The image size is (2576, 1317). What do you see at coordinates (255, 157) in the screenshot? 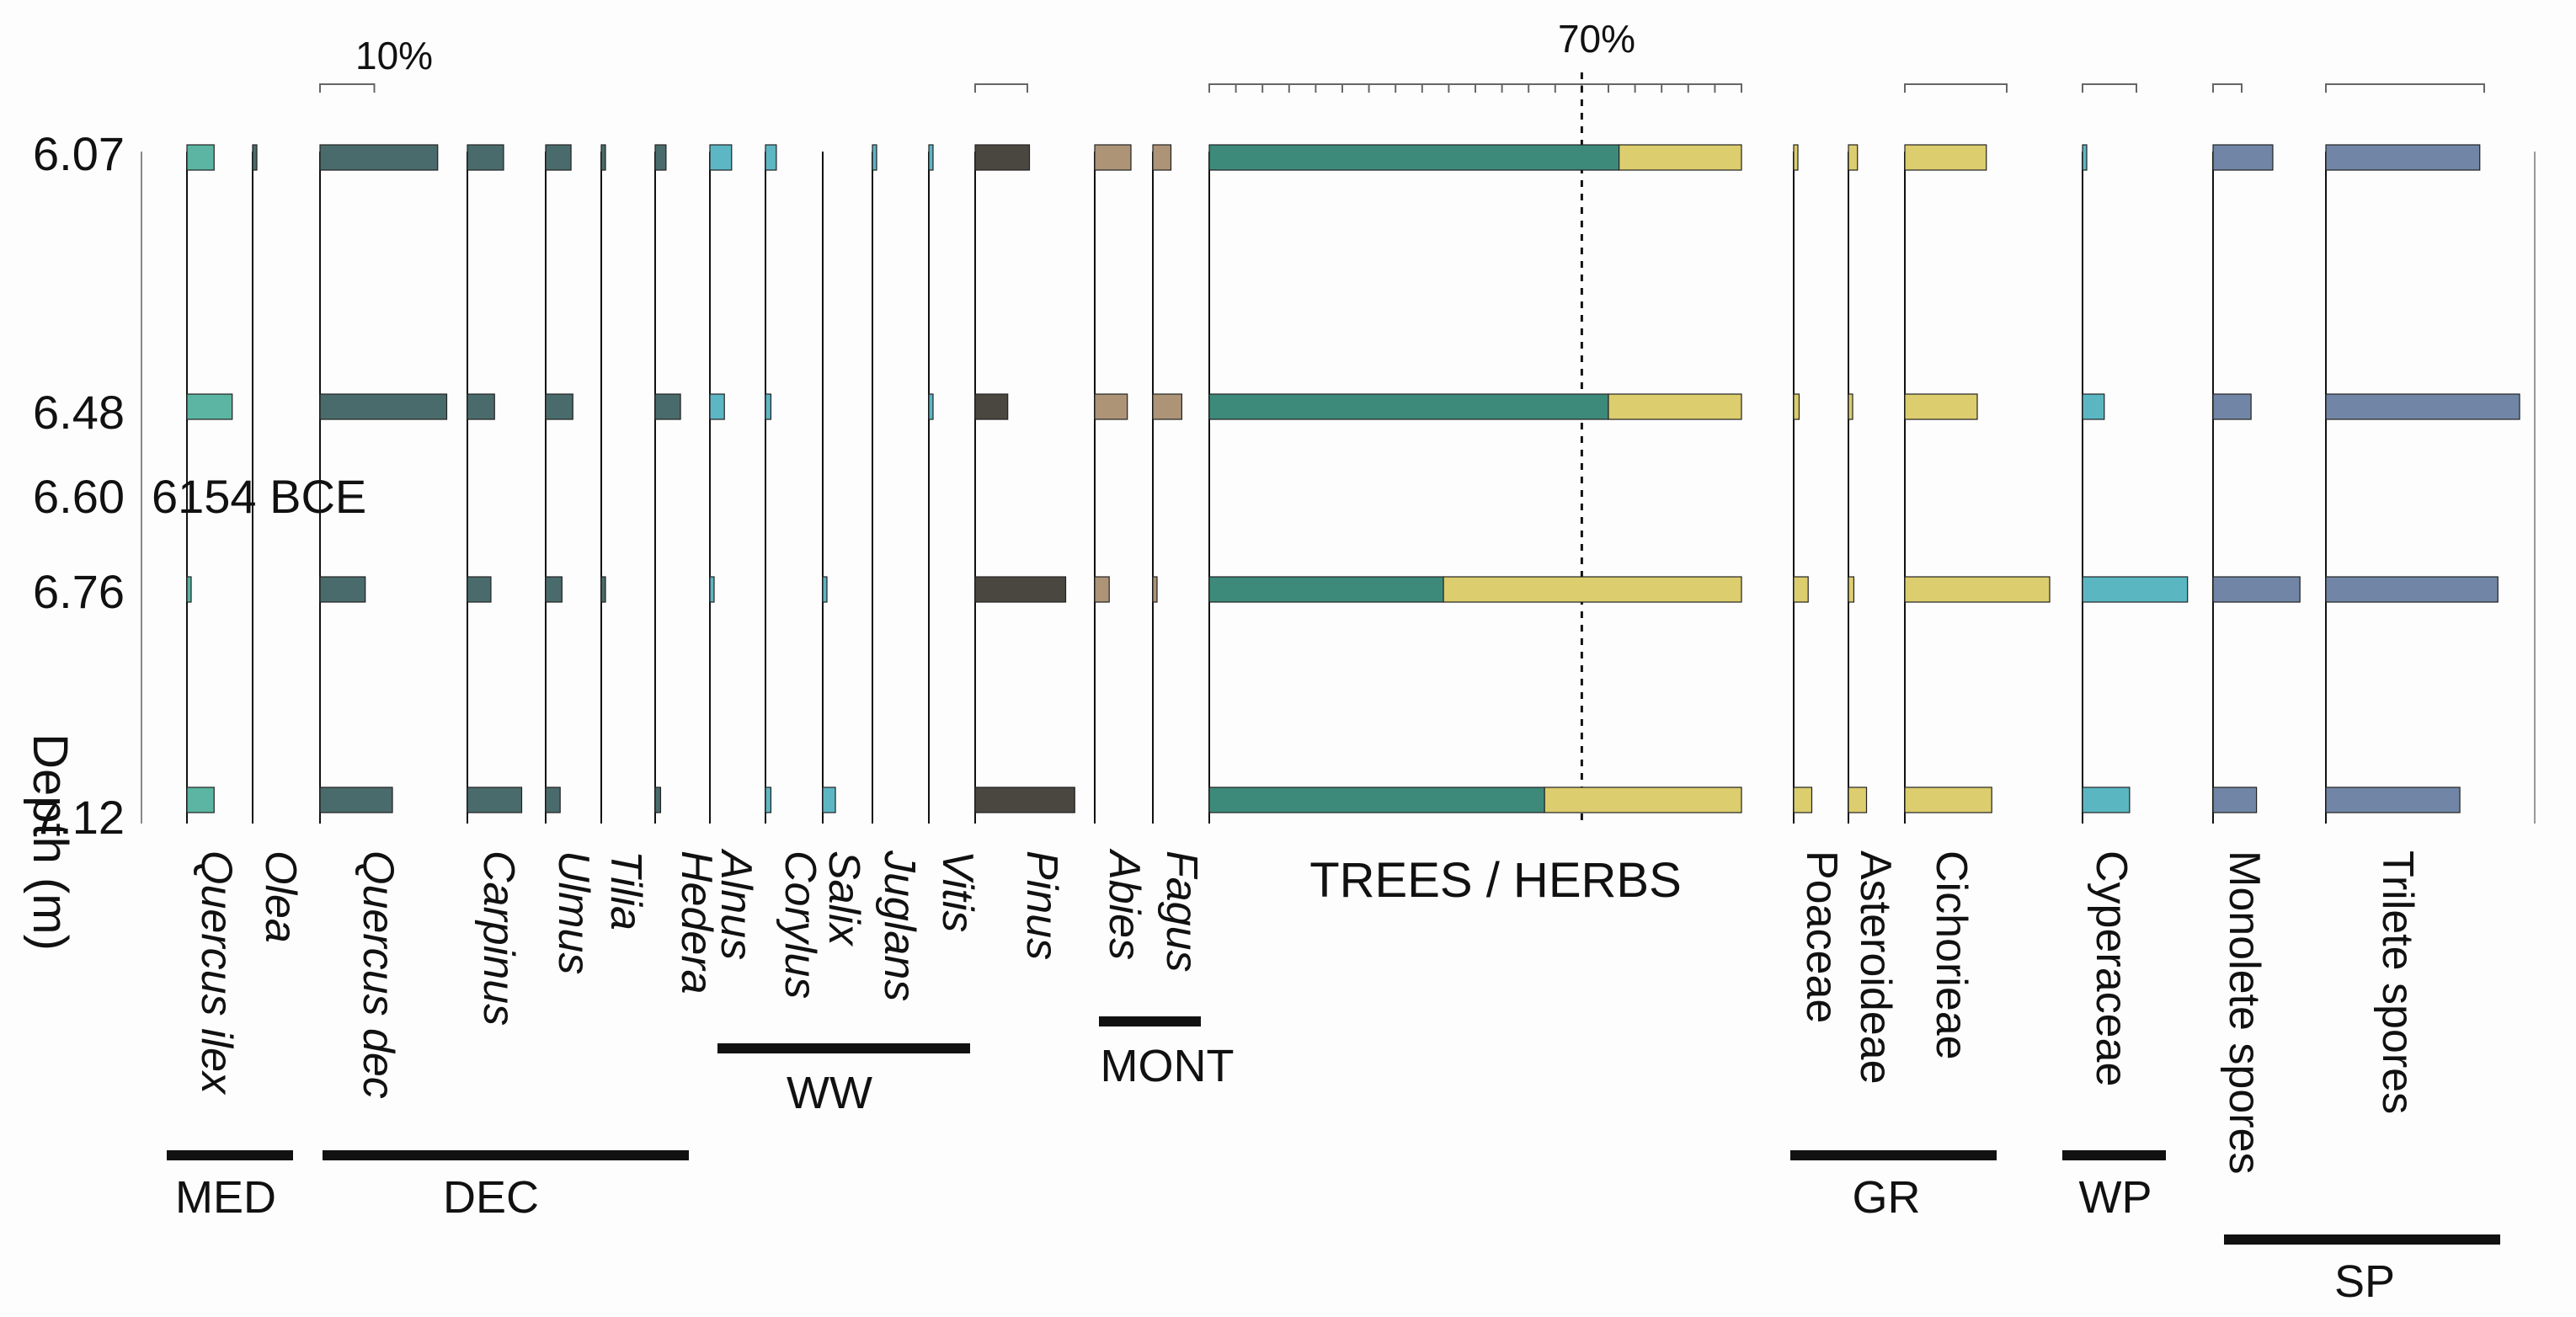
I see `bar-olea-6.07` at bounding box center [255, 157].